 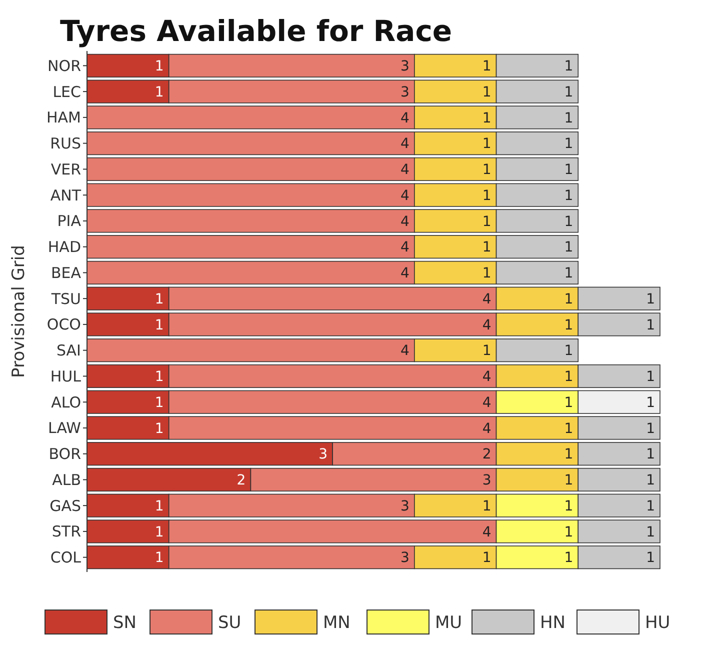 What do you see at coordinates (69, 221) in the screenshot?
I see `y-tick-label: PIA` at bounding box center [69, 221].